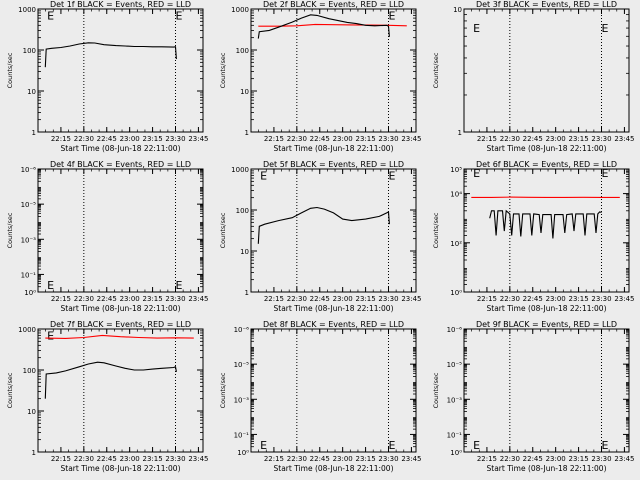  I want to click on y-tick-label: 10, so click(31, 92).